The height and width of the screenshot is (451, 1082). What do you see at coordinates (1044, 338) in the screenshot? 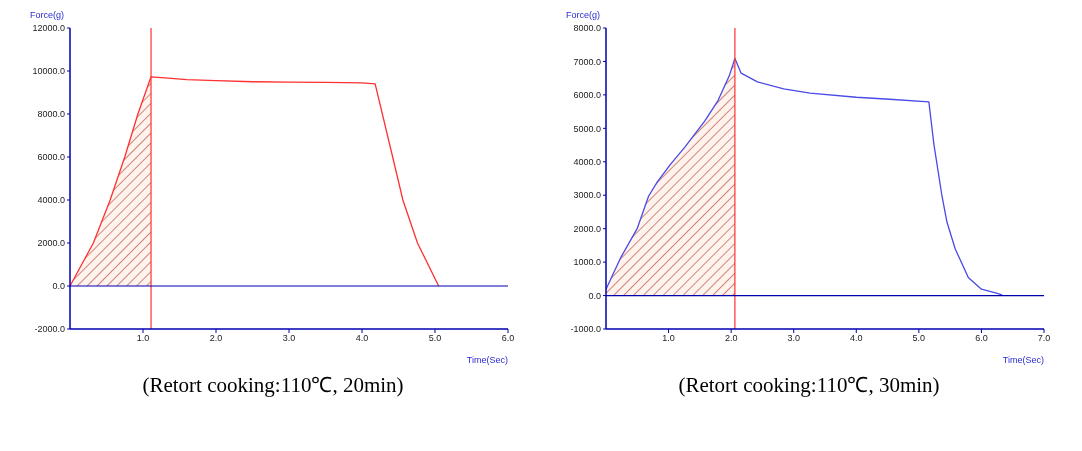
I see `x-tick-label: 7.0` at bounding box center [1044, 338].